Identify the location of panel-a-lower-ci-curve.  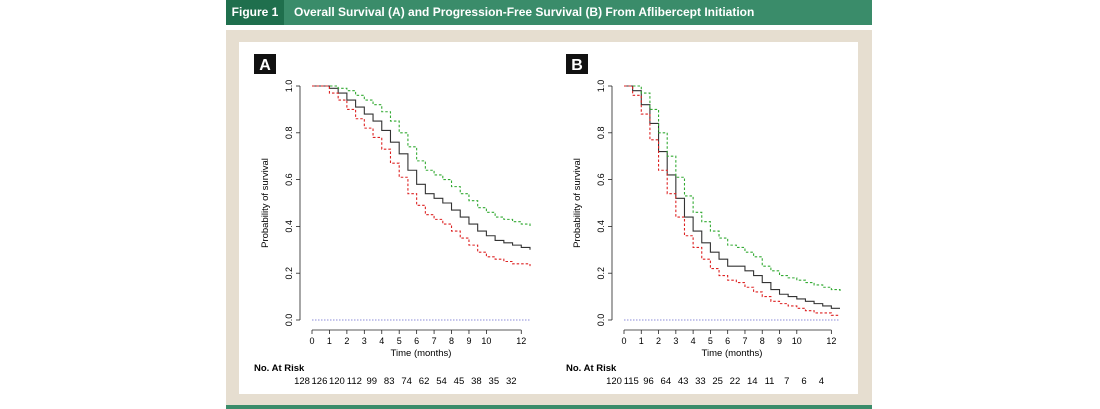
(421, 176).